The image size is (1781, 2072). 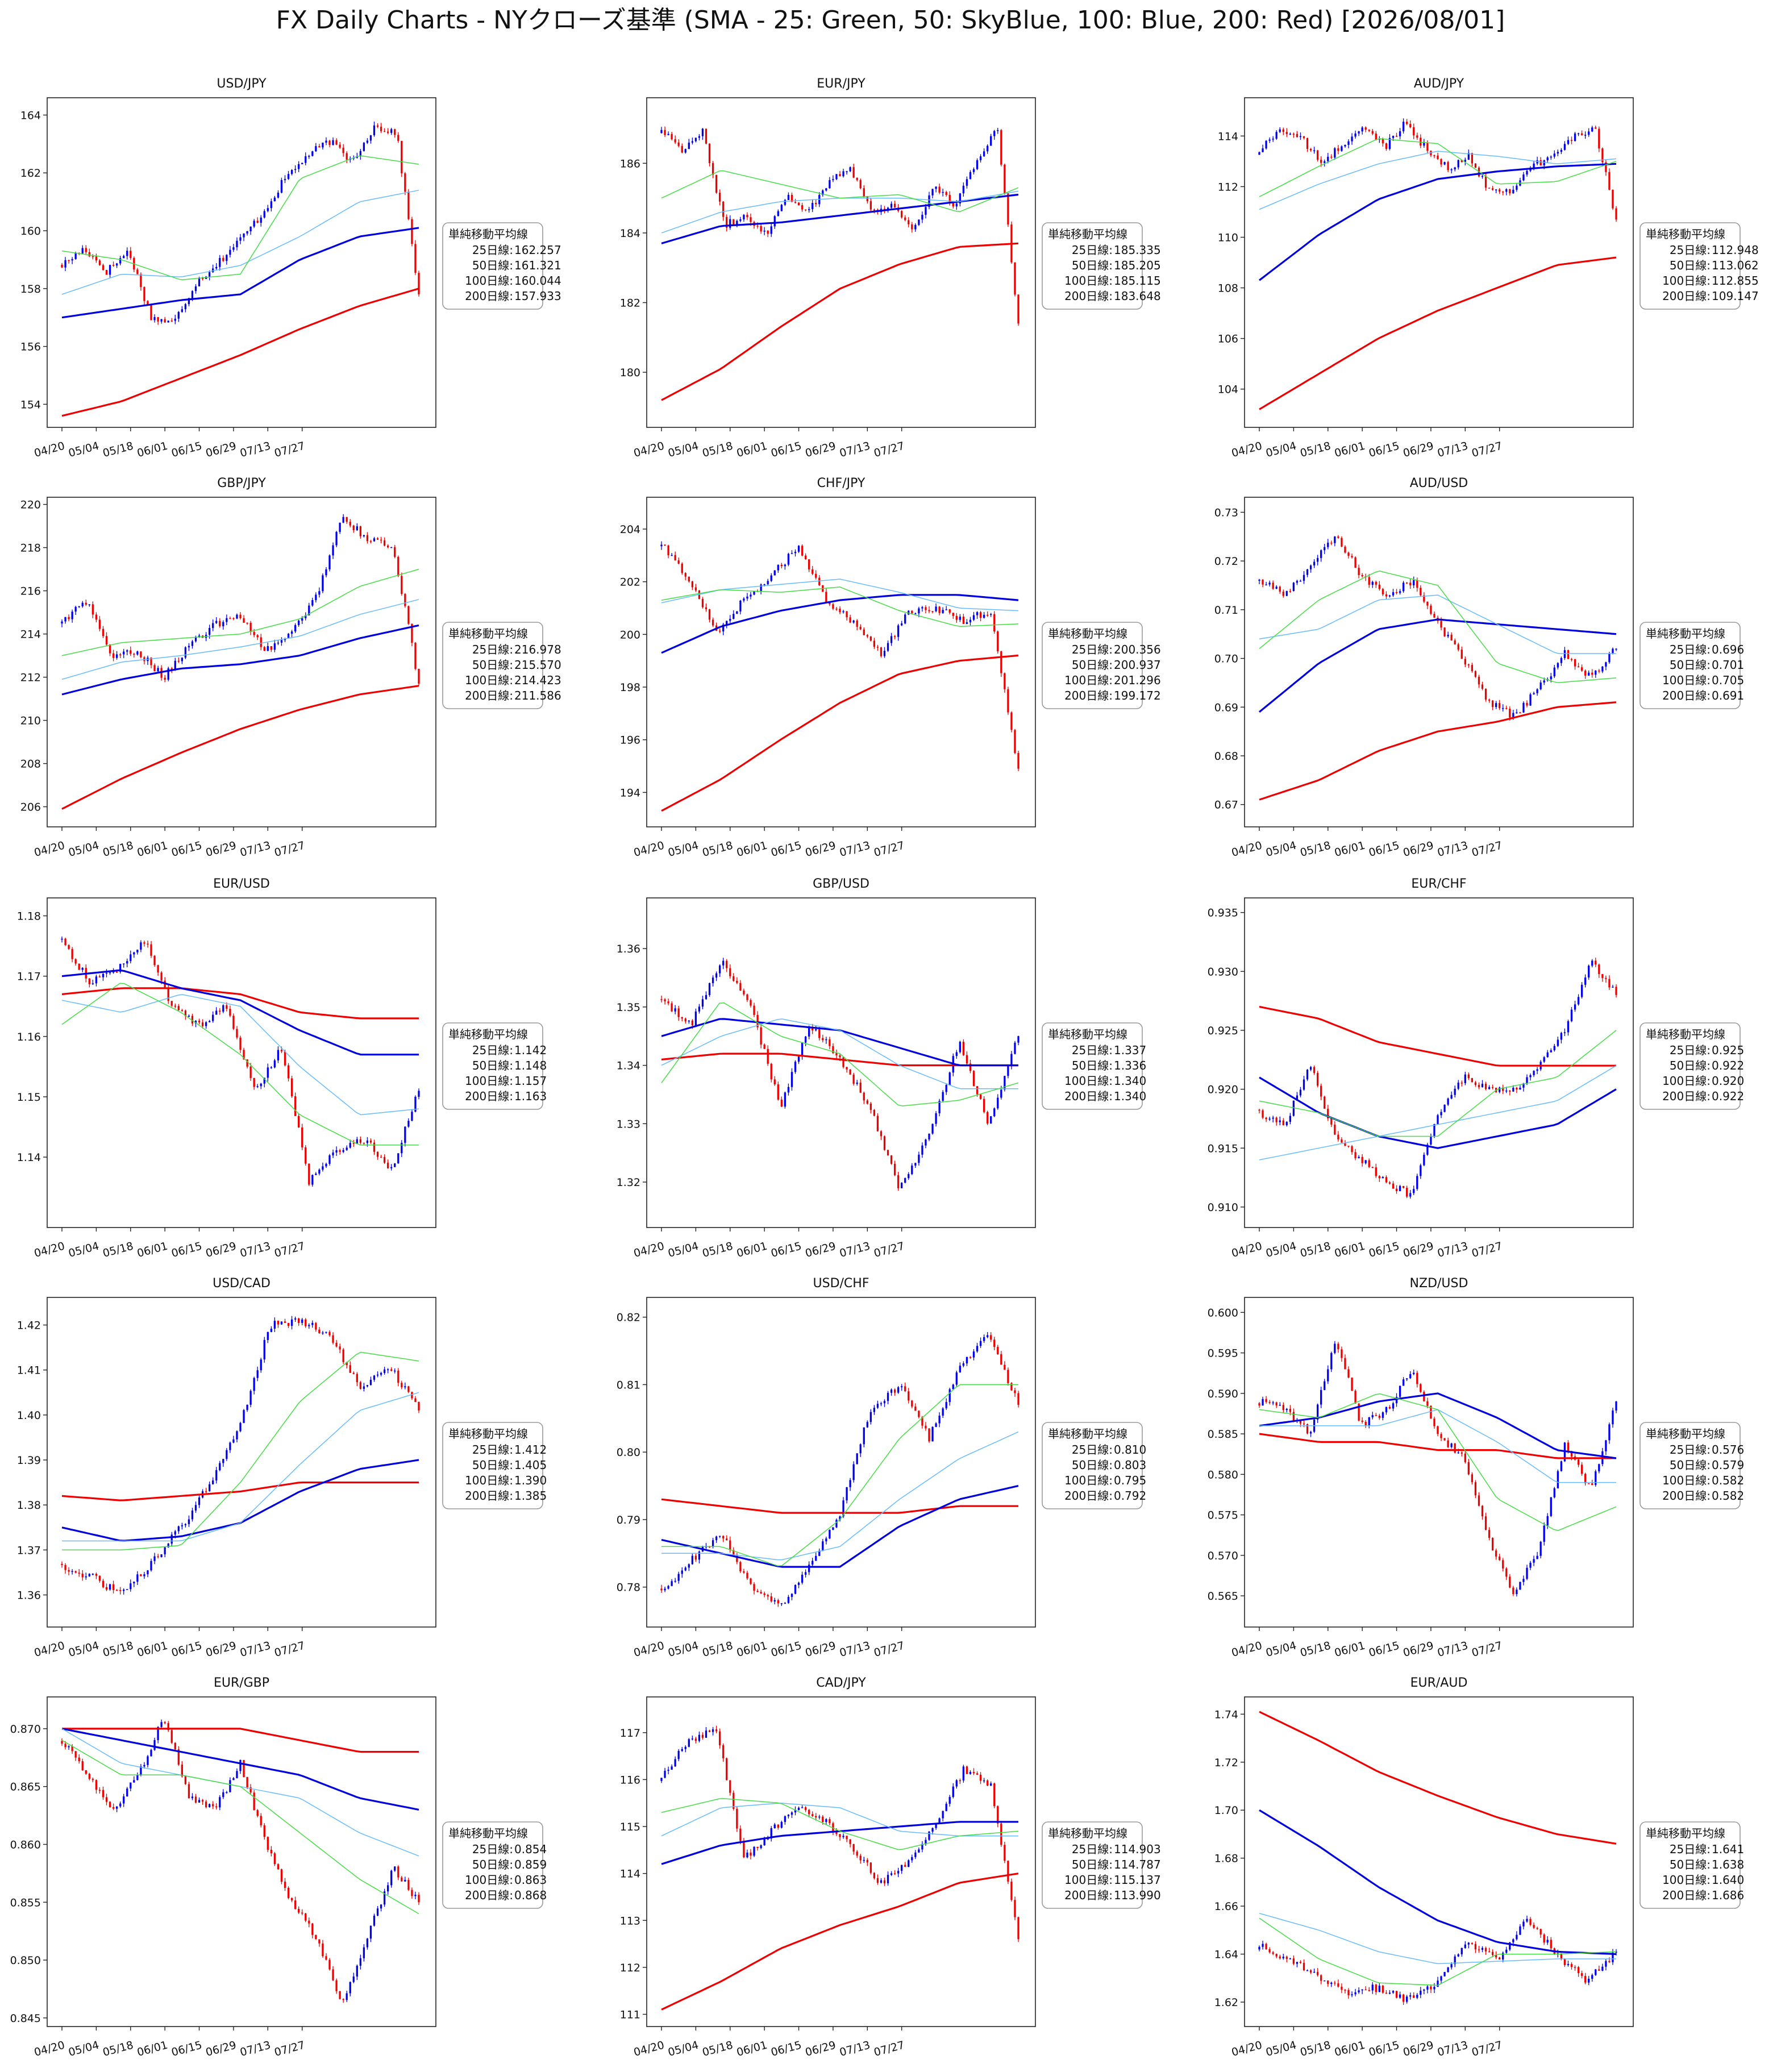 I want to click on x-tick-label: 07/27, so click(x=289, y=1649).